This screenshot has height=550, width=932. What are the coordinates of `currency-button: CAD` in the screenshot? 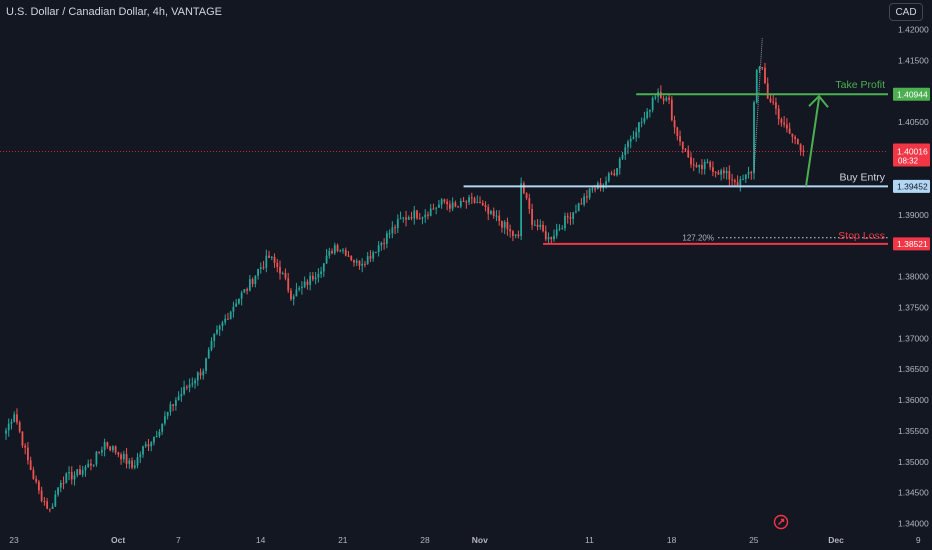 It's located at (906, 12).